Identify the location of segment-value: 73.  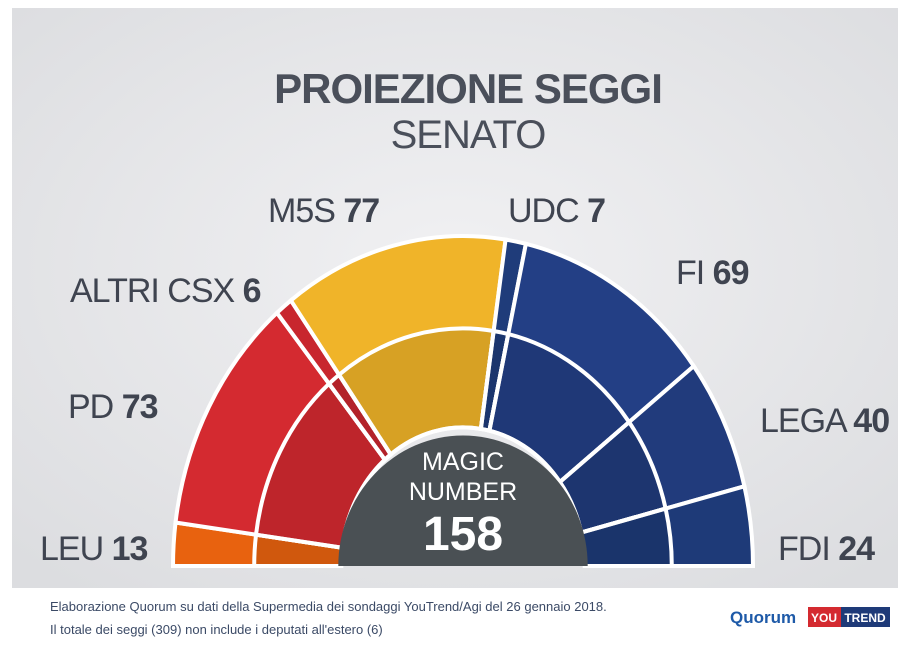
(140, 407).